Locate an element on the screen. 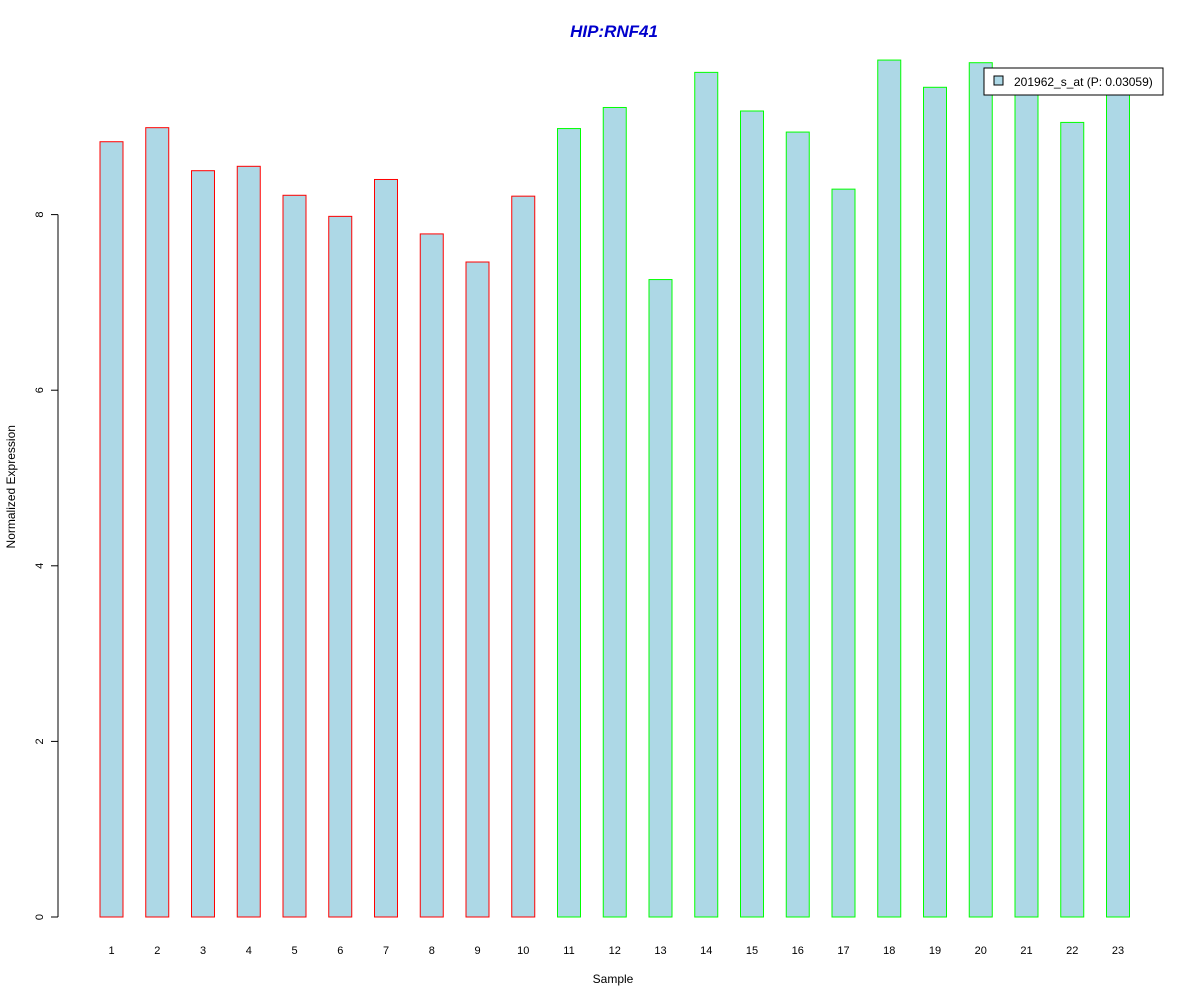 This screenshot has width=1200, height=1000. x-tick-label-17: 17 is located at coordinates (843, 951).